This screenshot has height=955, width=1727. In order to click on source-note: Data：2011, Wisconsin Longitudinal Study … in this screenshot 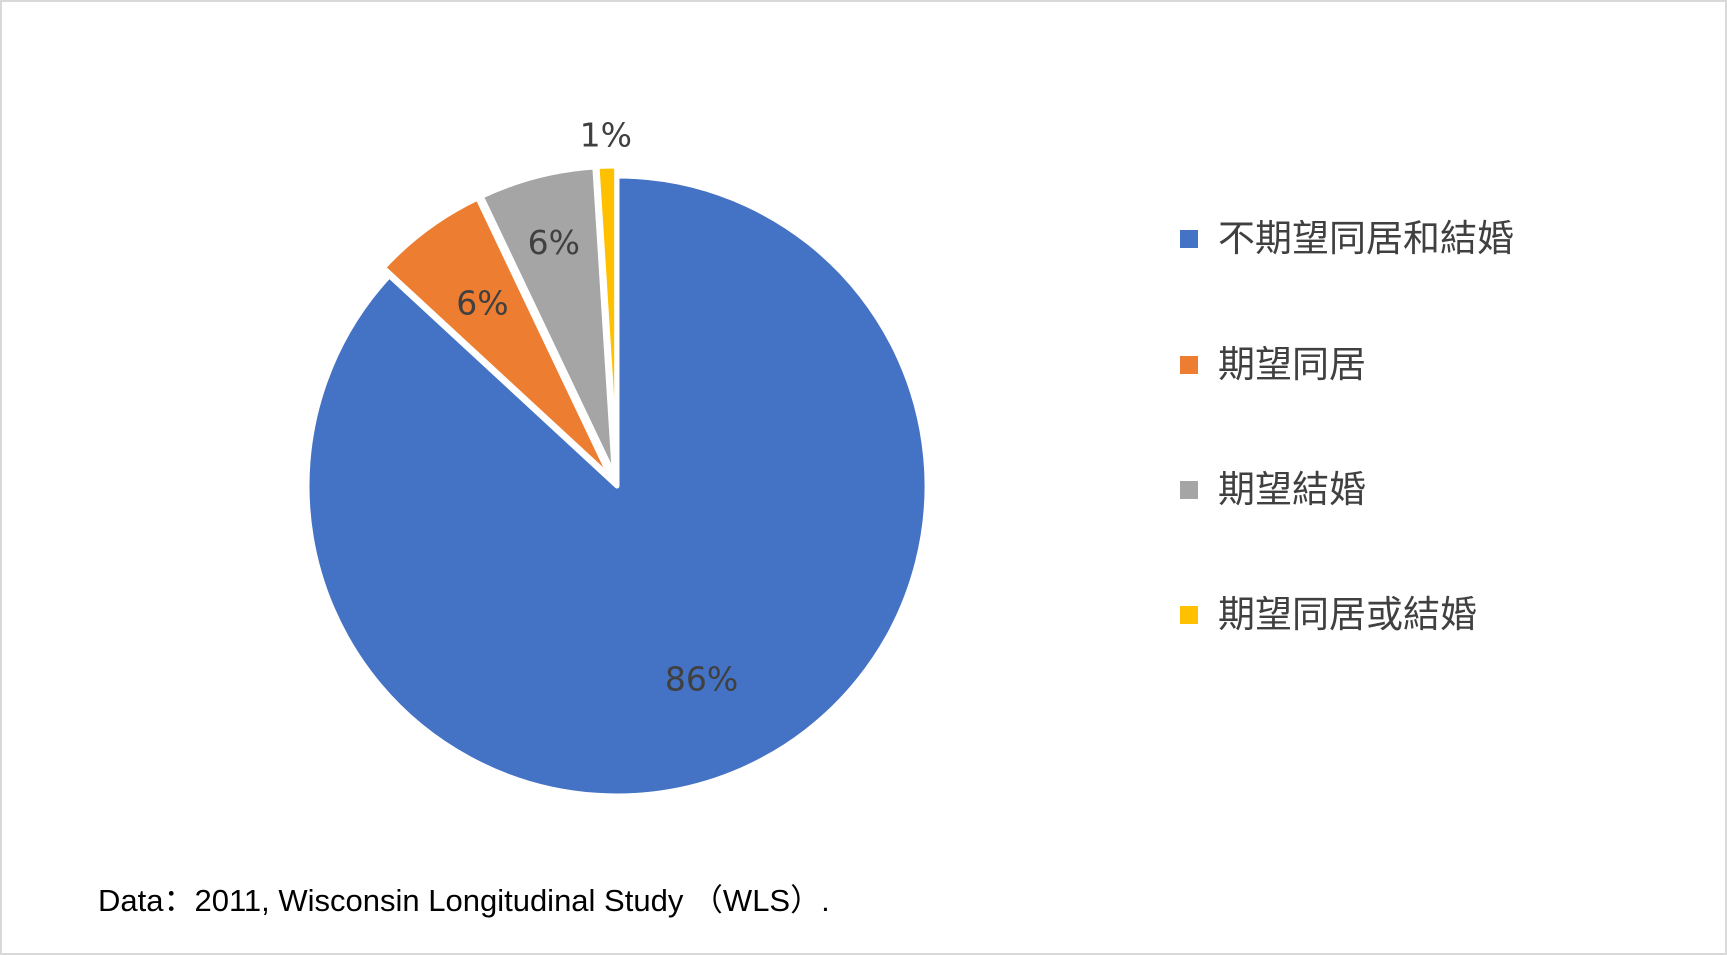, I will do `click(464, 900)`.